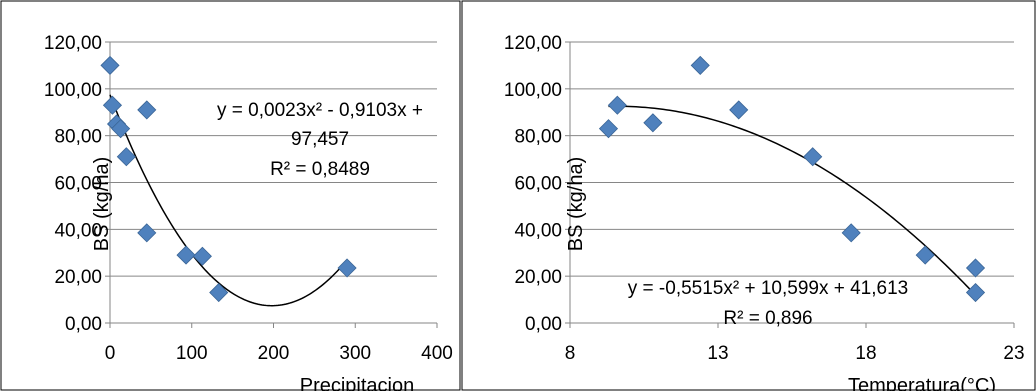  Describe the element at coordinates (228, 200) in the screenshot. I see `trendline` at that location.